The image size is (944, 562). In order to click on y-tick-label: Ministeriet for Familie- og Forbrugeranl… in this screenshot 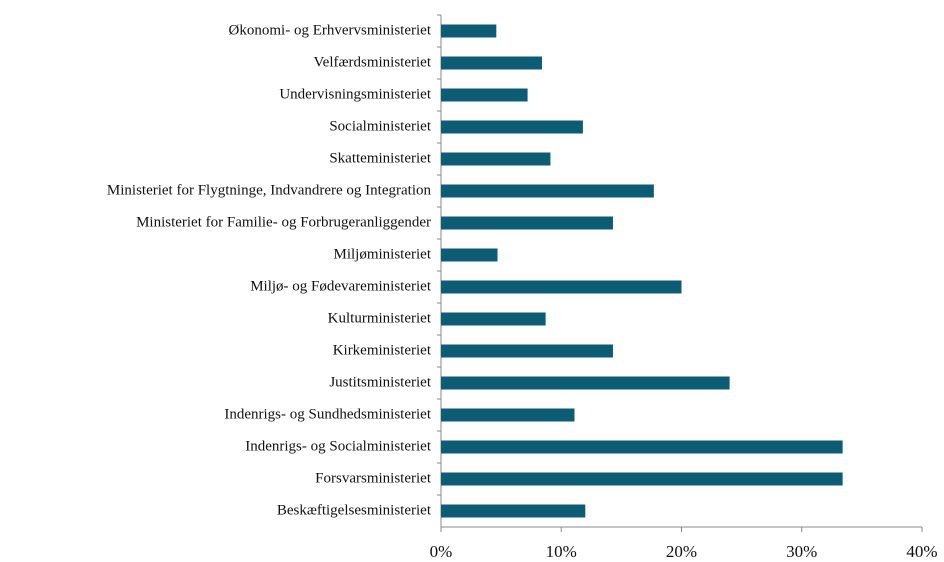, I will do `click(283, 222)`.